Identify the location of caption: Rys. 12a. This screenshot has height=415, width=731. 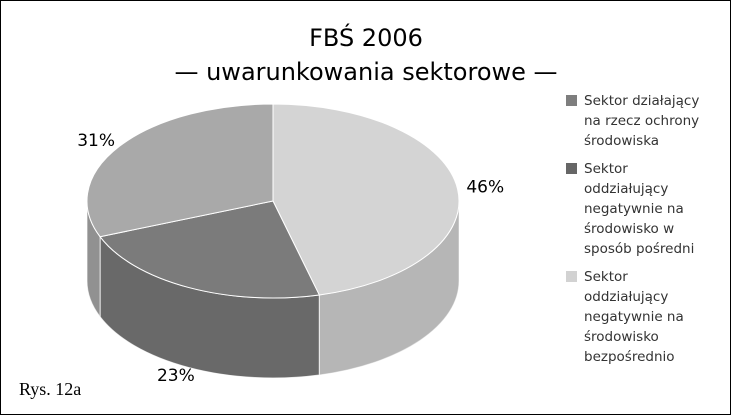
(50, 389).